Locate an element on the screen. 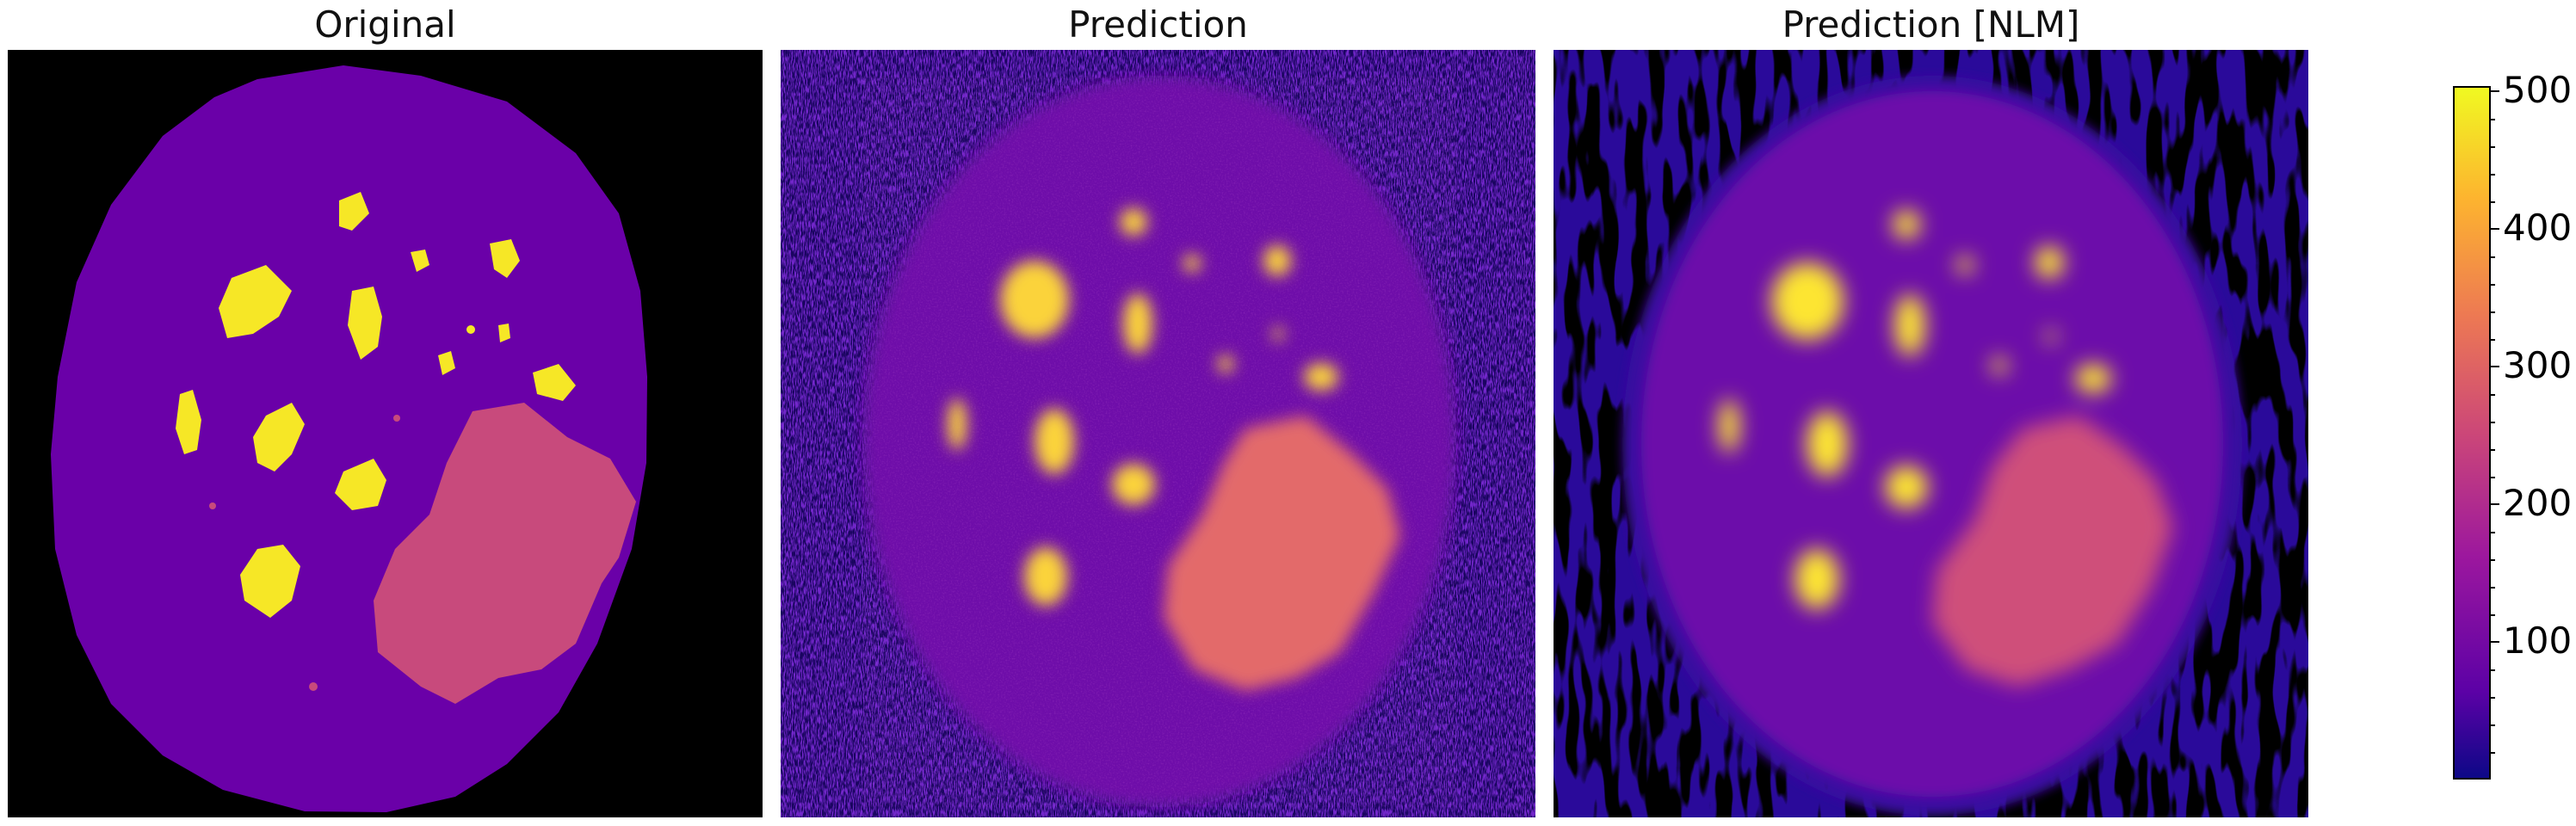 Image resolution: width=2576 pixels, height=826 pixels. colorbar-label-400: 400 is located at coordinates (2538, 227).